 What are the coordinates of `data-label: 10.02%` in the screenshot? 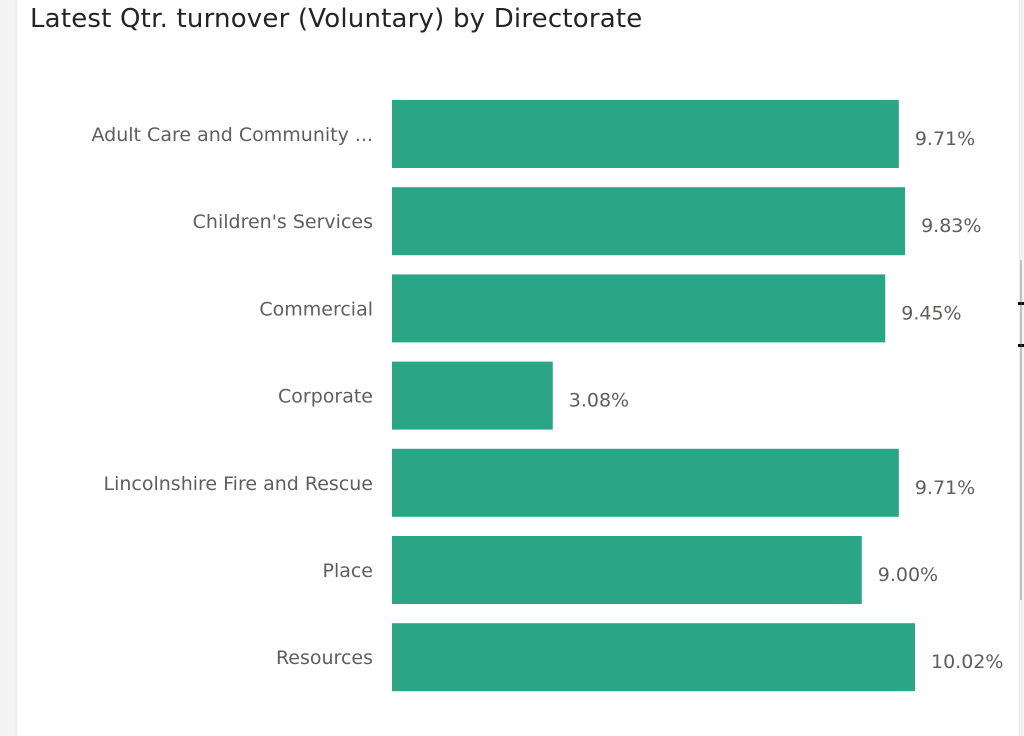 It's located at (967, 662).